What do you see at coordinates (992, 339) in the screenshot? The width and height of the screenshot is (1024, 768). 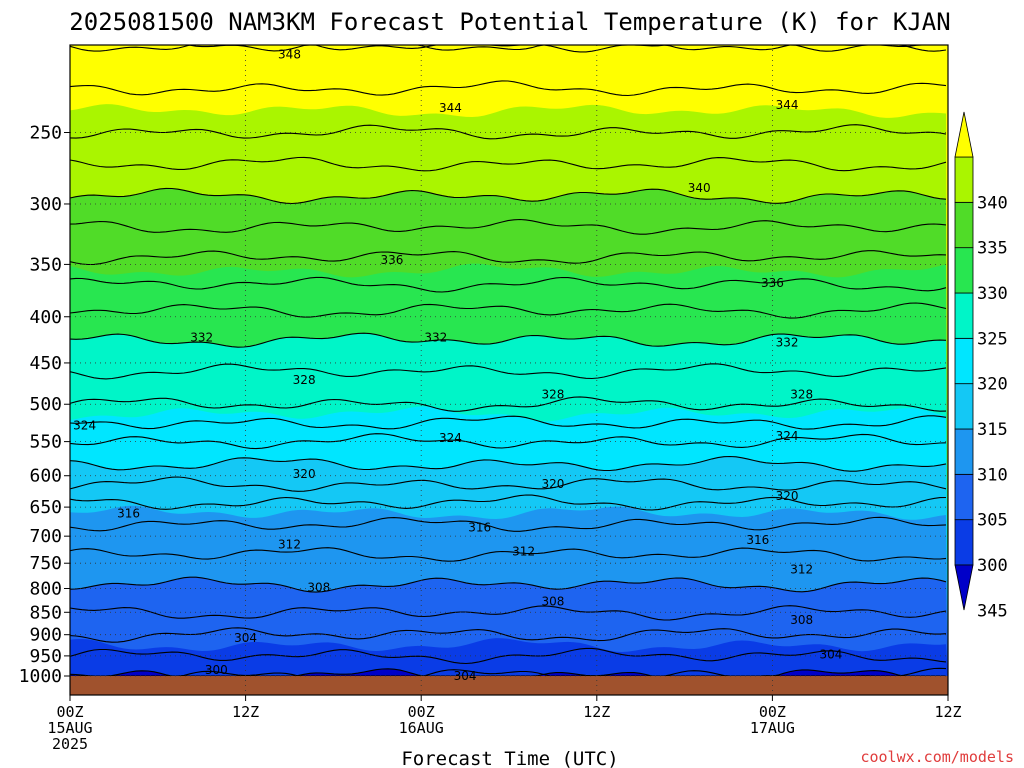 I see `colorbar-label: 325` at bounding box center [992, 339].